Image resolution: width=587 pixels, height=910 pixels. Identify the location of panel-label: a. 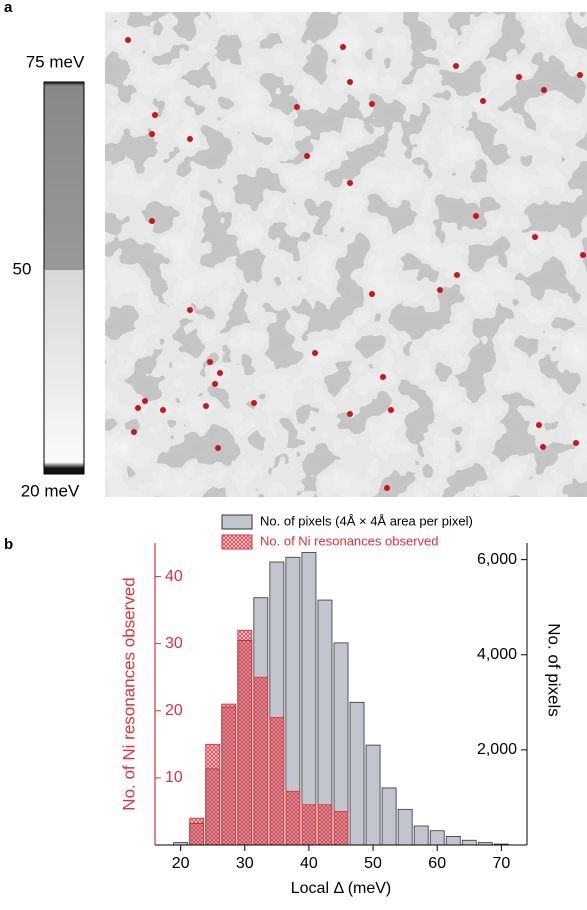
(8, 8).